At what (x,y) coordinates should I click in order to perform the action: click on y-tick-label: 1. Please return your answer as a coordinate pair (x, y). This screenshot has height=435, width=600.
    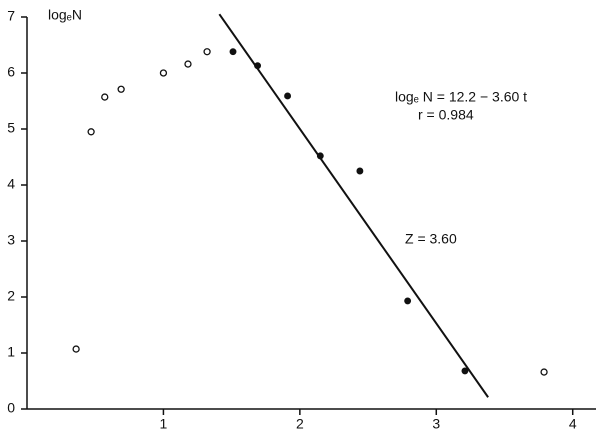
    Looking at the image, I should click on (11, 352).